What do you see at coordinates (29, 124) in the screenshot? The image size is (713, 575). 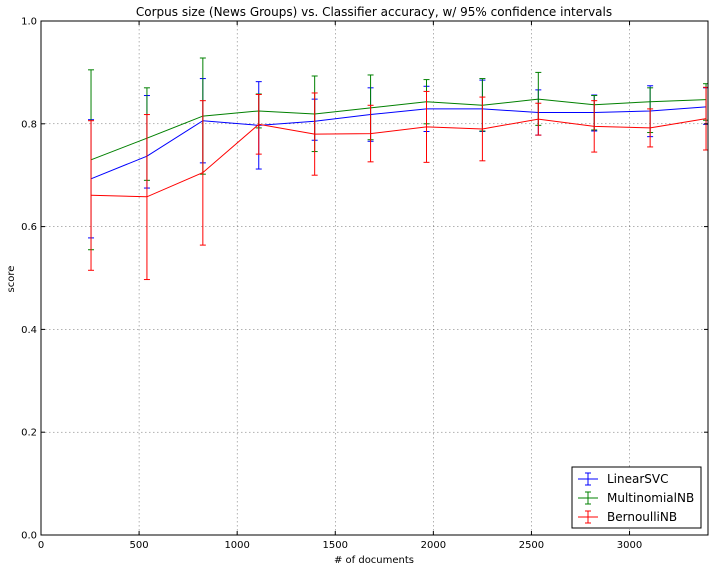 I see `y-tick-label: 0.8` at bounding box center [29, 124].